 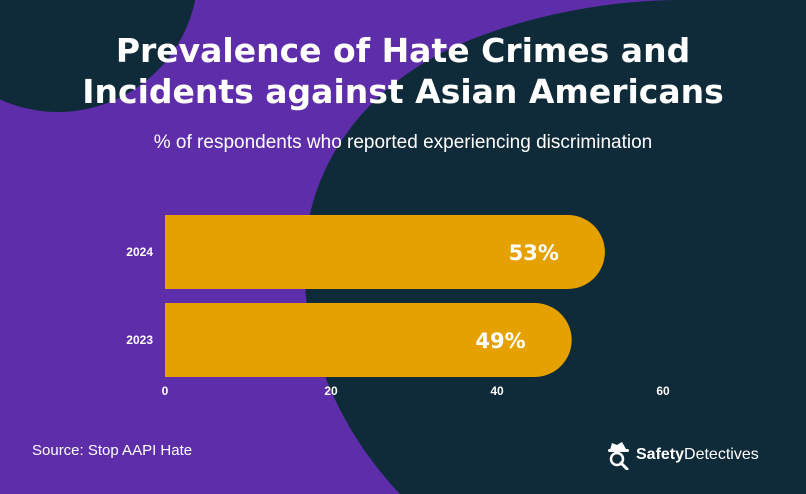 I want to click on brand-name-part2: Detectives, so click(x=721, y=454).